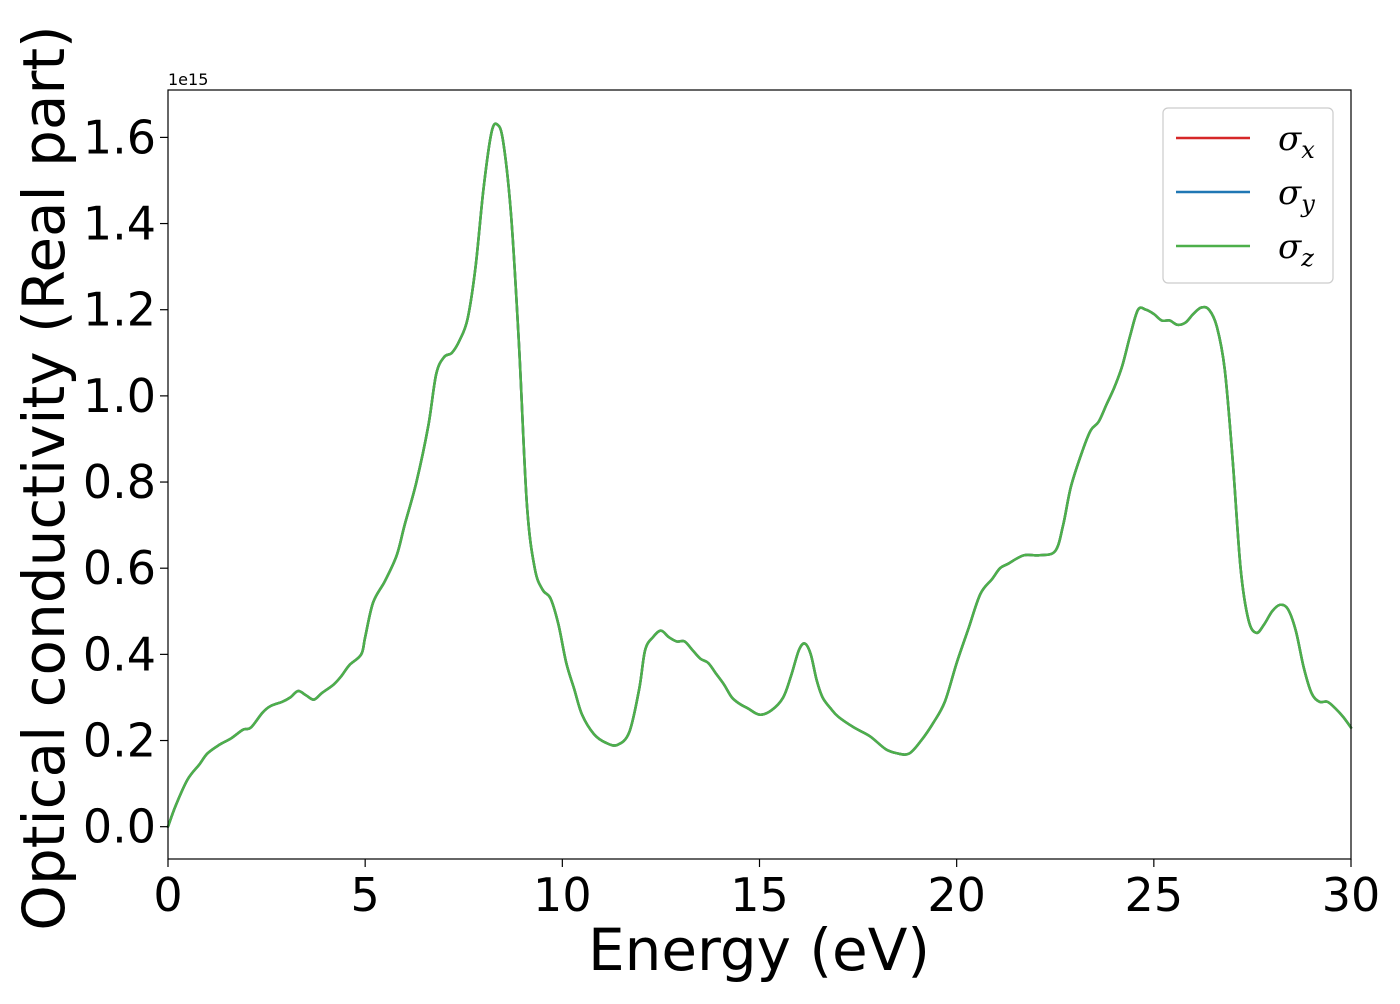 The height and width of the screenshot is (1004, 1400). What do you see at coordinates (1351, 895) in the screenshot?
I see `x-tick-label: 30` at bounding box center [1351, 895].